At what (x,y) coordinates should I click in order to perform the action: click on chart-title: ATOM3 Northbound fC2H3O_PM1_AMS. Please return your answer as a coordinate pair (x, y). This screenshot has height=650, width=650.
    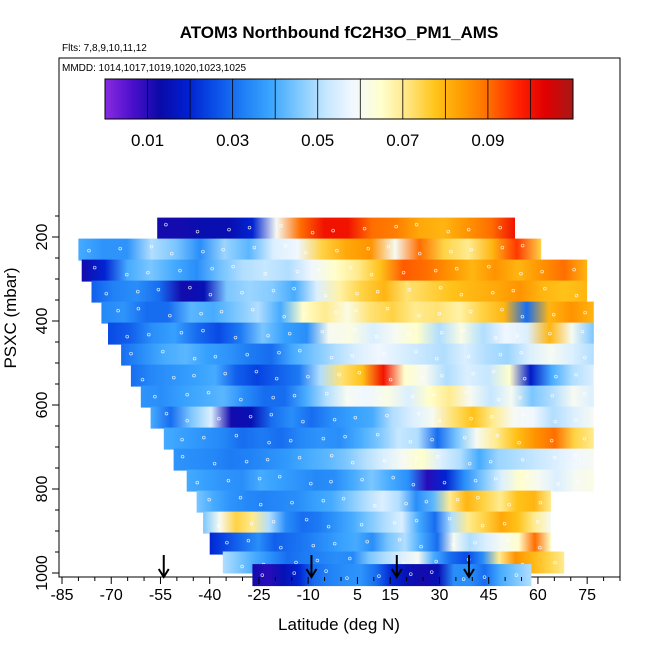
    Looking at the image, I should click on (339, 32).